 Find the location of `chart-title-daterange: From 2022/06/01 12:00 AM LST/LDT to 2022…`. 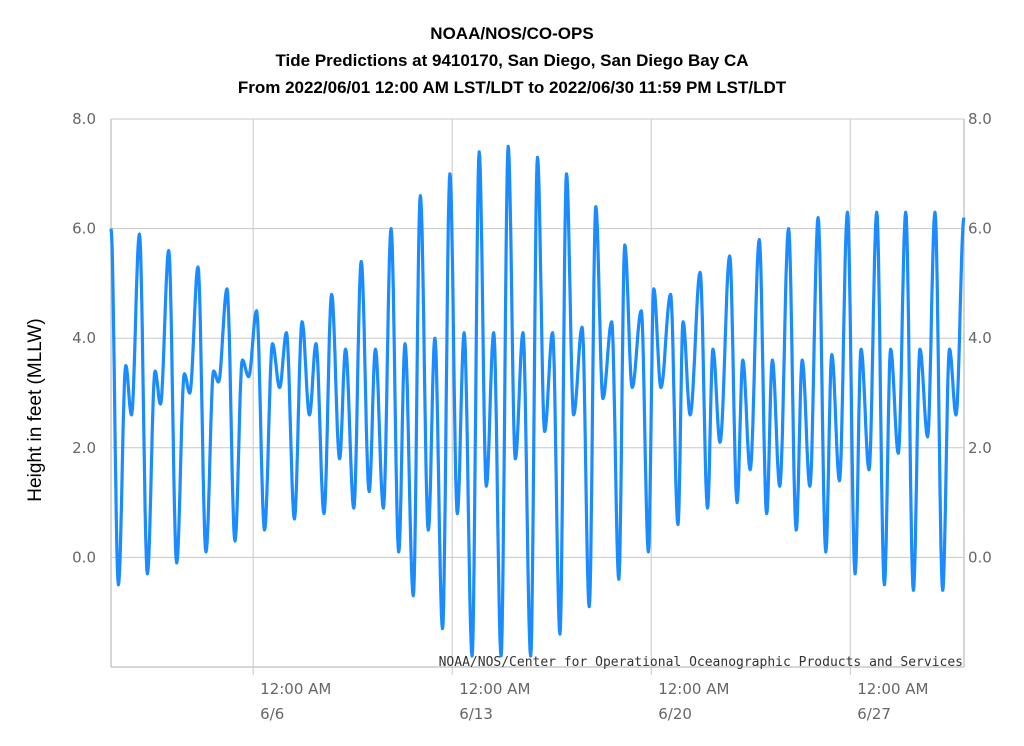

chart-title-daterange: From 2022/06/01 12:00 AM LST/LDT to 2022… is located at coordinates (512, 87).